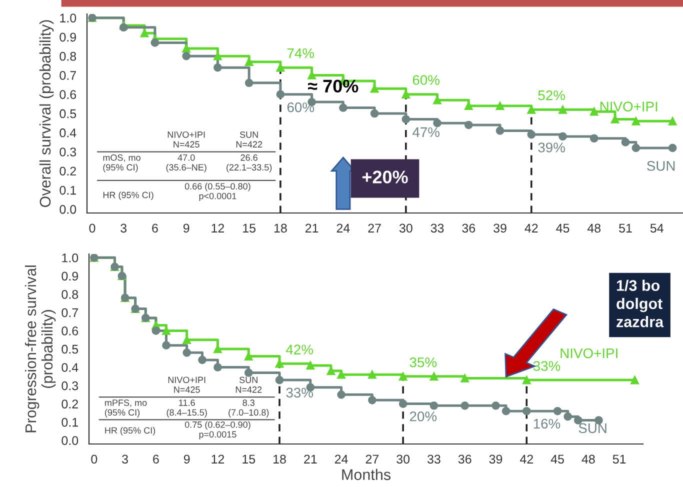 This screenshot has height=487, width=683. What do you see at coordinates (563, 228) in the screenshot?
I see `x-tick-label: 45` at bounding box center [563, 228].